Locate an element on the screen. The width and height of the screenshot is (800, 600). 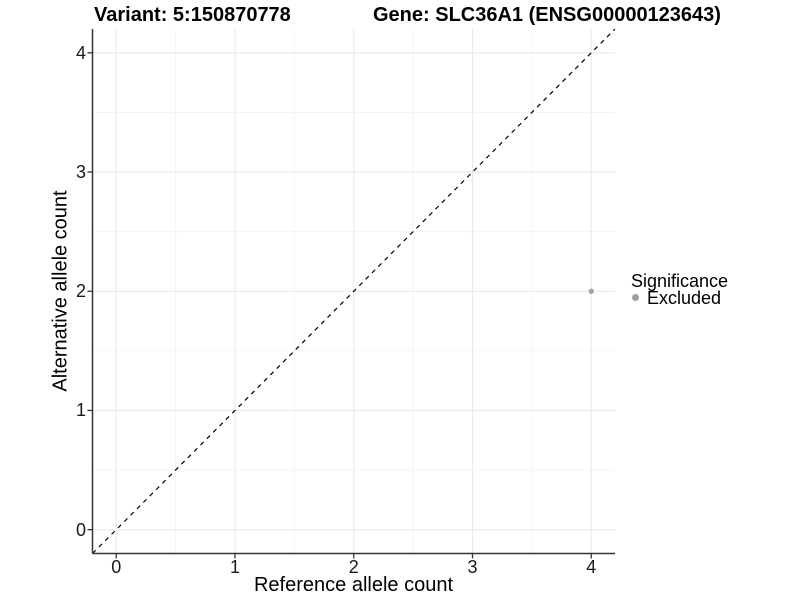
plot-title-variant: Variant: 5:150870778 is located at coordinates (192, 15).